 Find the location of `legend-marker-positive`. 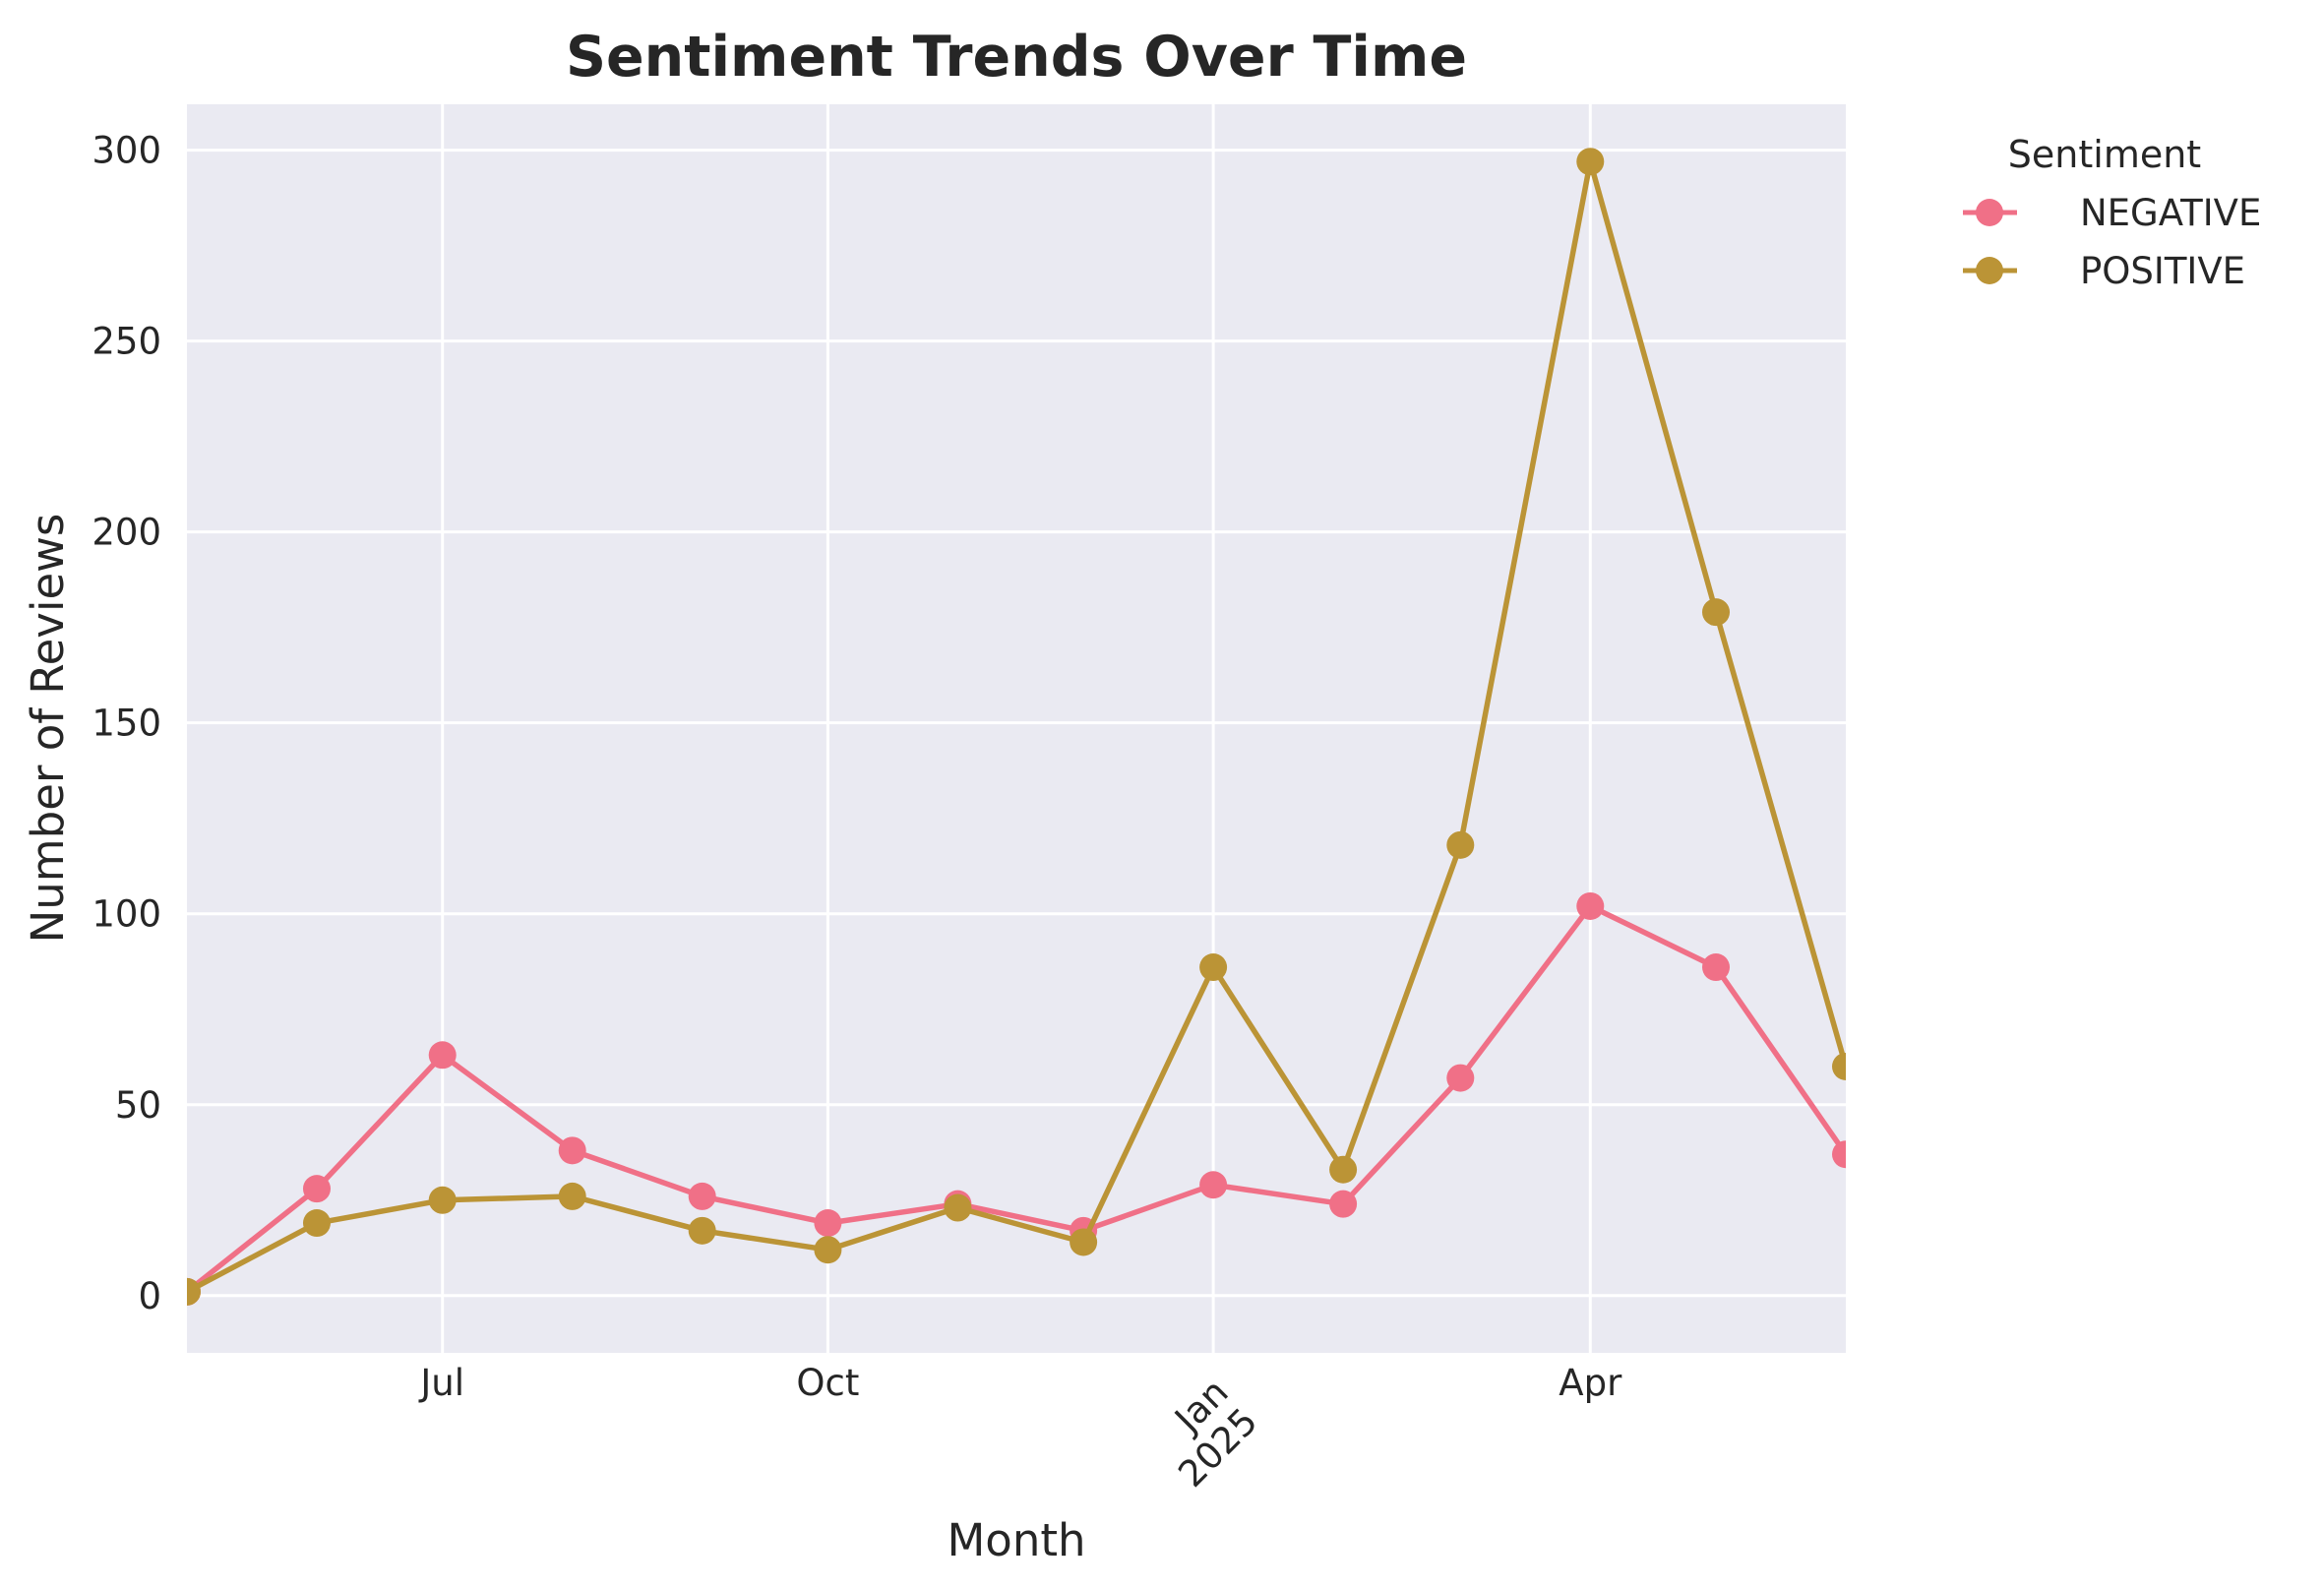

legend-marker-positive is located at coordinates (1989, 270).